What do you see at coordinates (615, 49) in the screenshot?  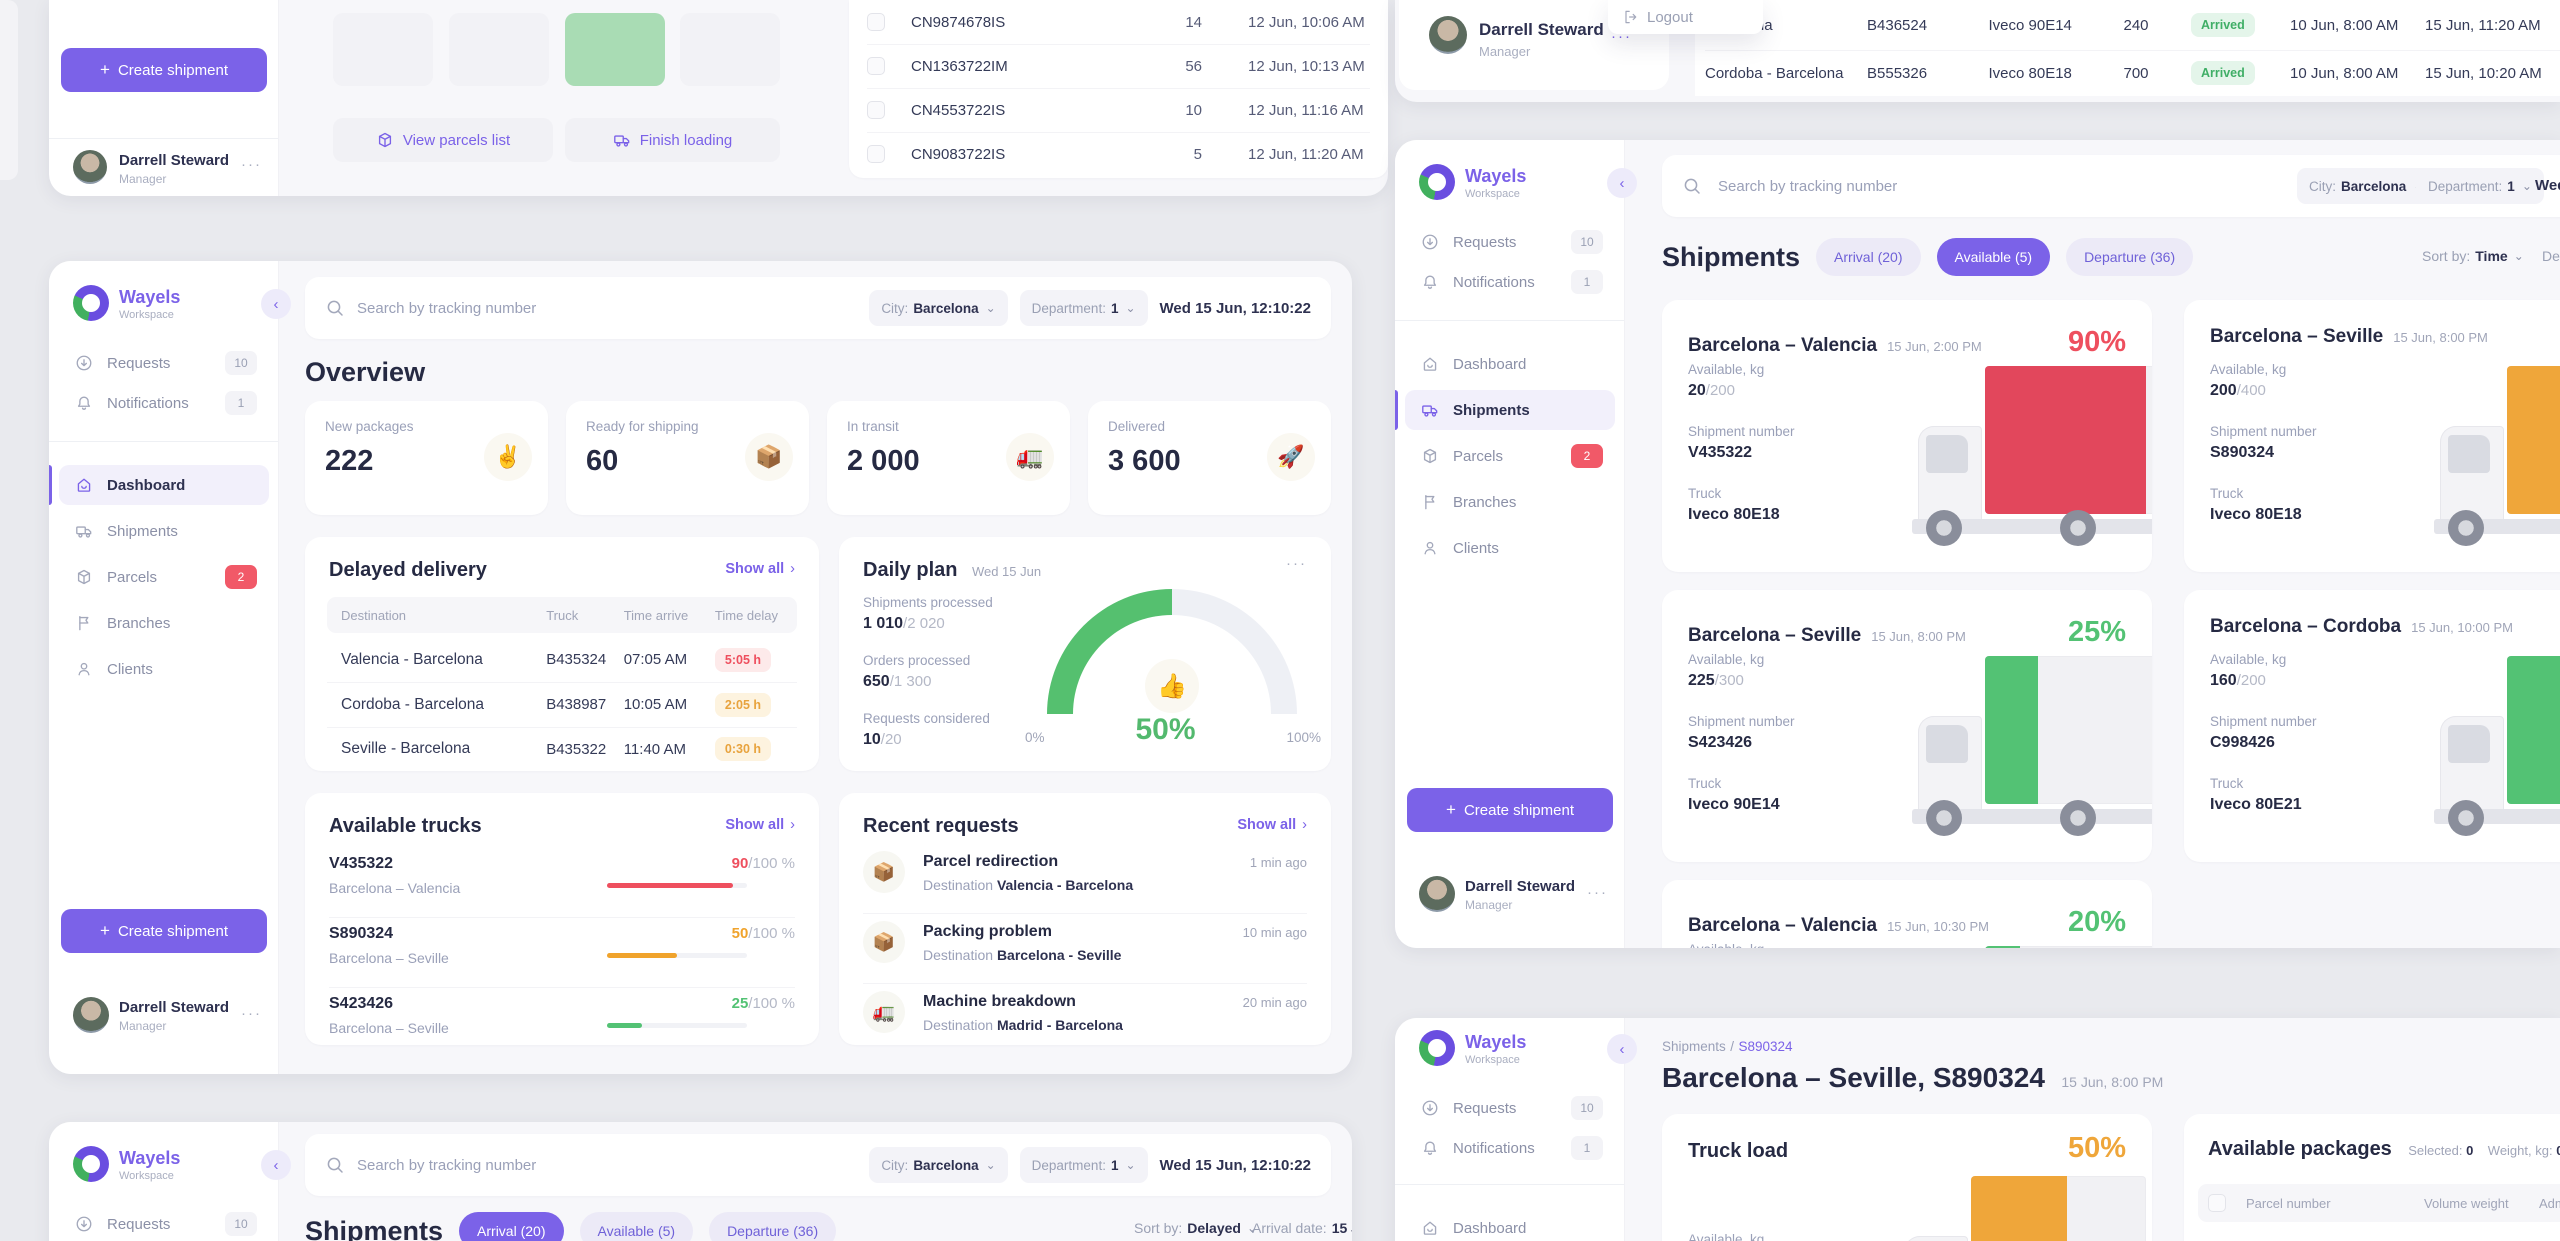 I see `parcel-slot-filled` at bounding box center [615, 49].